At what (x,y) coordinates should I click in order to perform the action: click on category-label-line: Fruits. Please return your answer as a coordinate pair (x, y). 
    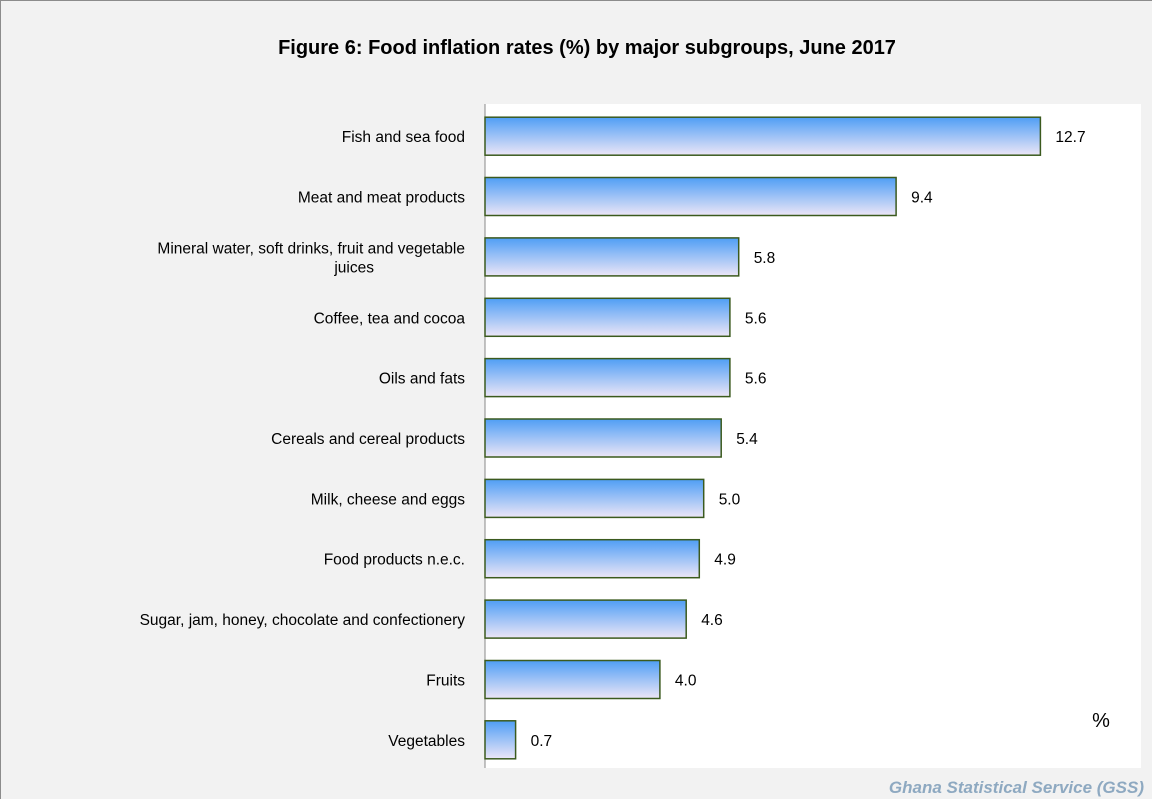
    Looking at the image, I should click on (445, 681).